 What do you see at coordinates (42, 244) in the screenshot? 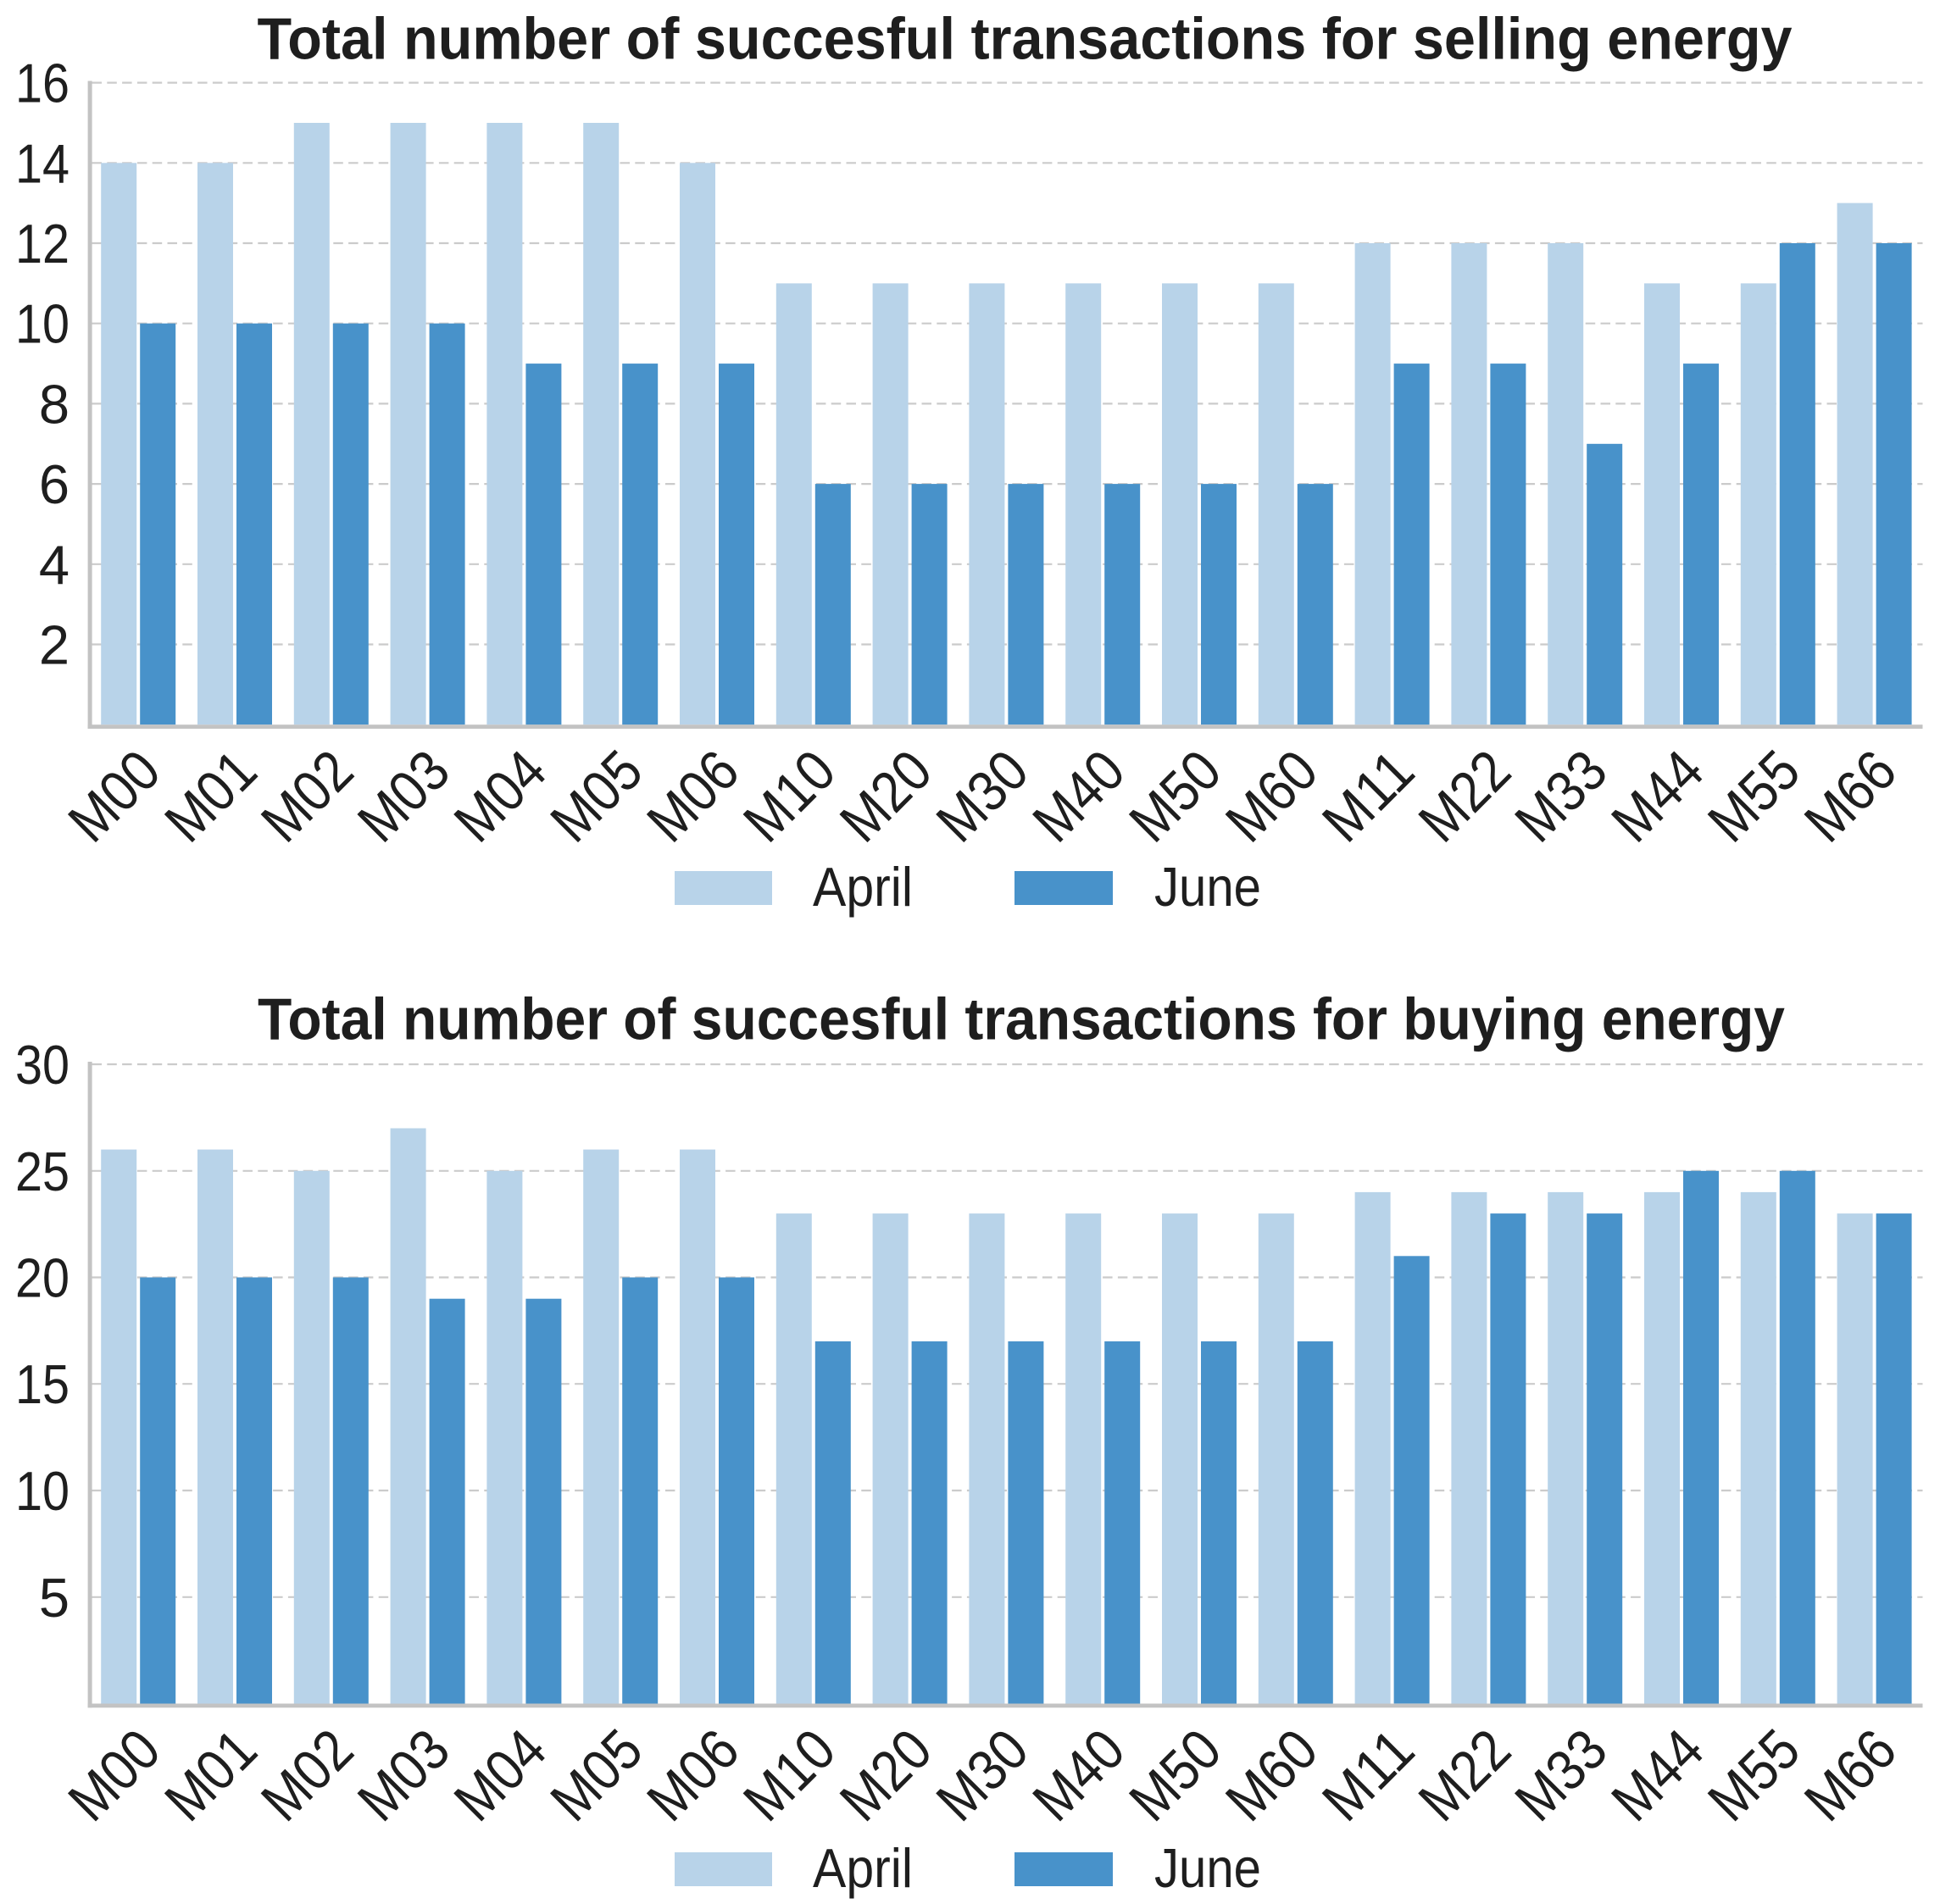
I see `svg-text: 12` at bounding box center [42, 244].